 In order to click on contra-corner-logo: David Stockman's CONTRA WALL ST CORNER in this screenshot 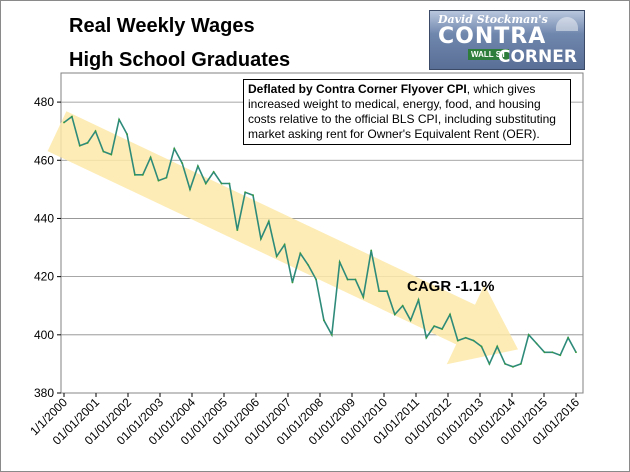, I will do `click(507, 40)`.